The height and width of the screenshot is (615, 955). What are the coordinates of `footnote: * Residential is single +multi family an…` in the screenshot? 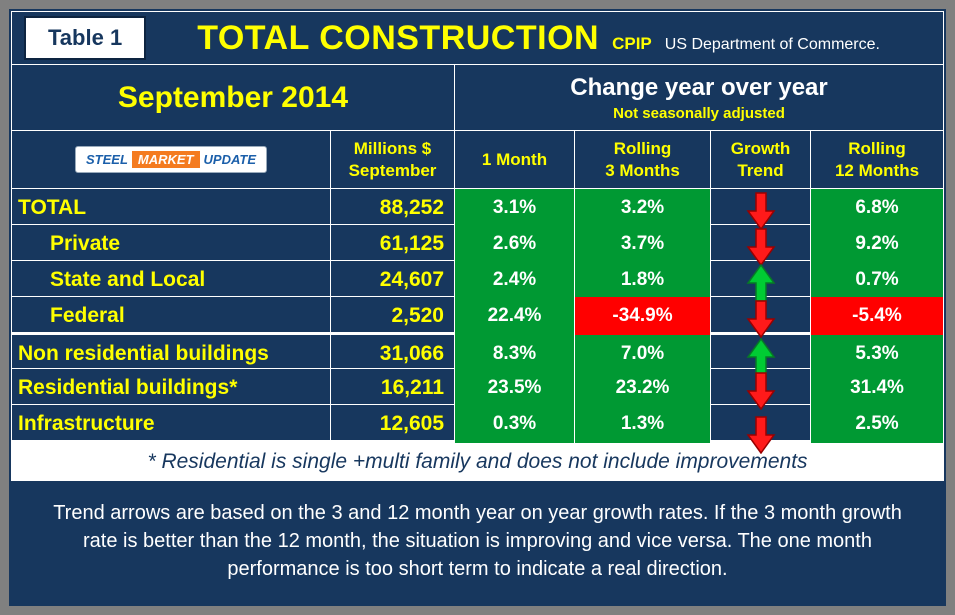 It's located at (477, 460).